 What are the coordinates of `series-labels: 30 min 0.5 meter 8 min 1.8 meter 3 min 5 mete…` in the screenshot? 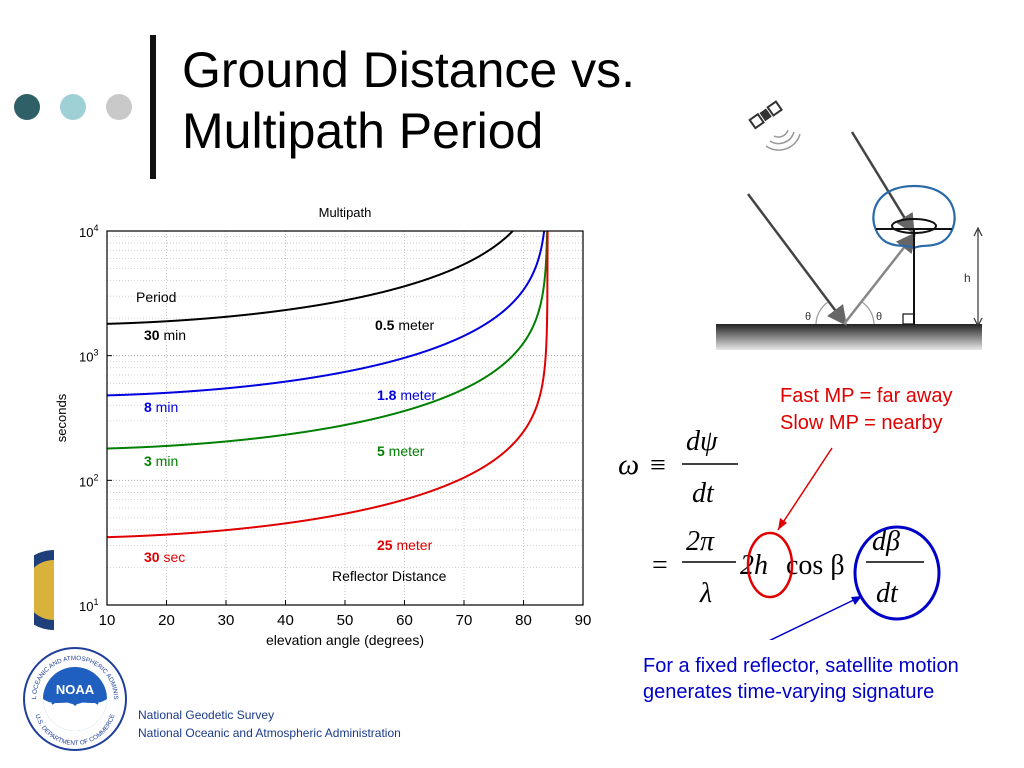 It's located at (290, 441).